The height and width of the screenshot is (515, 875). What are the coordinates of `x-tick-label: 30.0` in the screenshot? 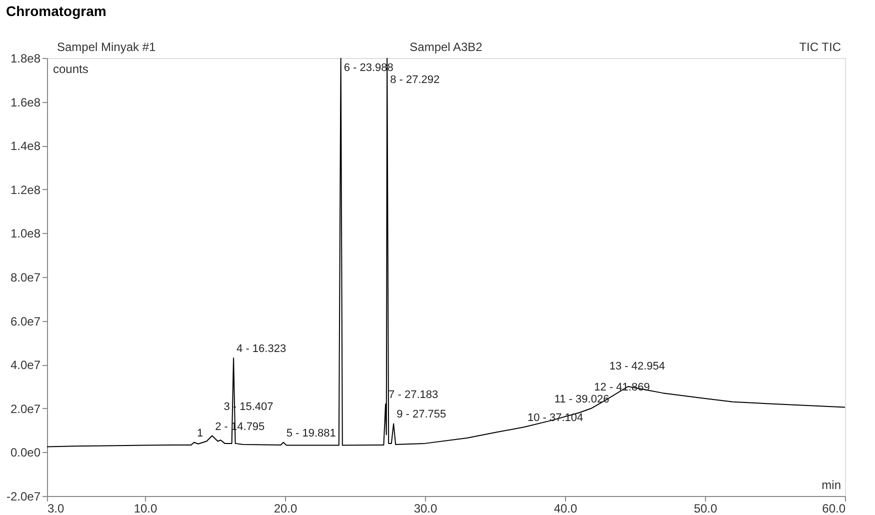 It's located at (426, 508).